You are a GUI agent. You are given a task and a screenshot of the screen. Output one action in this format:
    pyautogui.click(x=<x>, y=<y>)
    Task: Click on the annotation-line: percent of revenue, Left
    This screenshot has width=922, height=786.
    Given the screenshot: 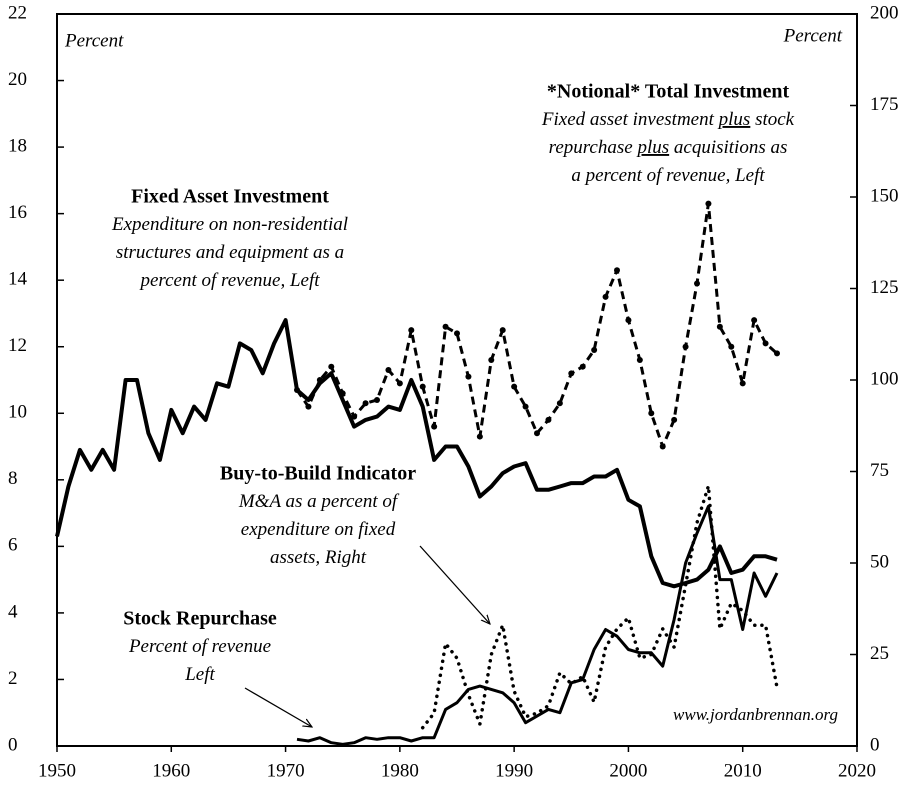 What is the action you would take?
    pyautogui.click(x=229, y=280)
    